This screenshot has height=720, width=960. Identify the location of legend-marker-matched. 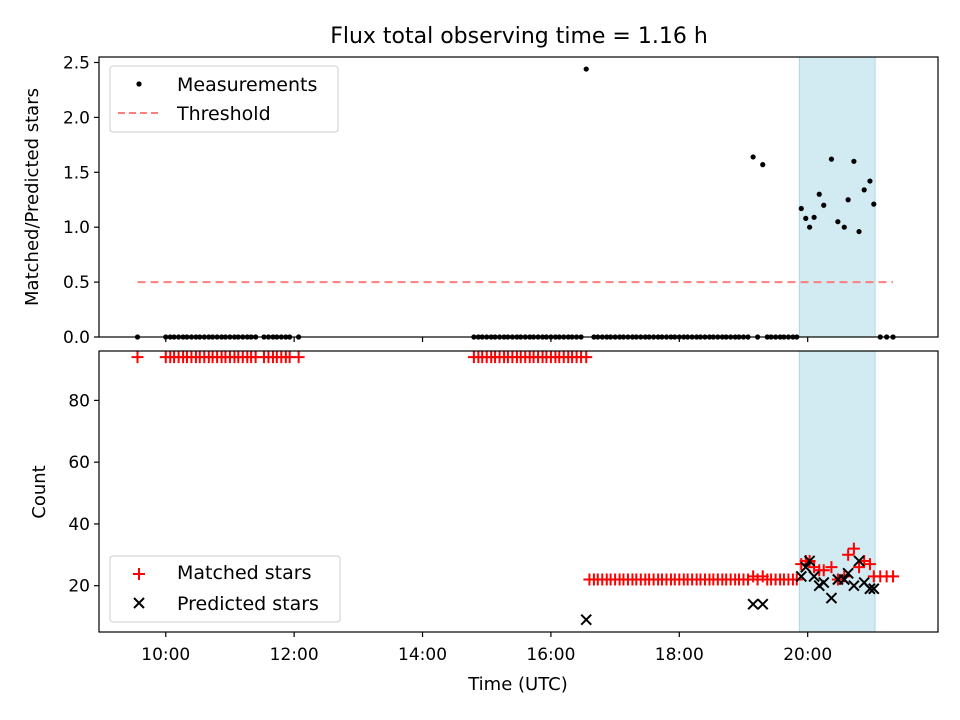
(139, 574).